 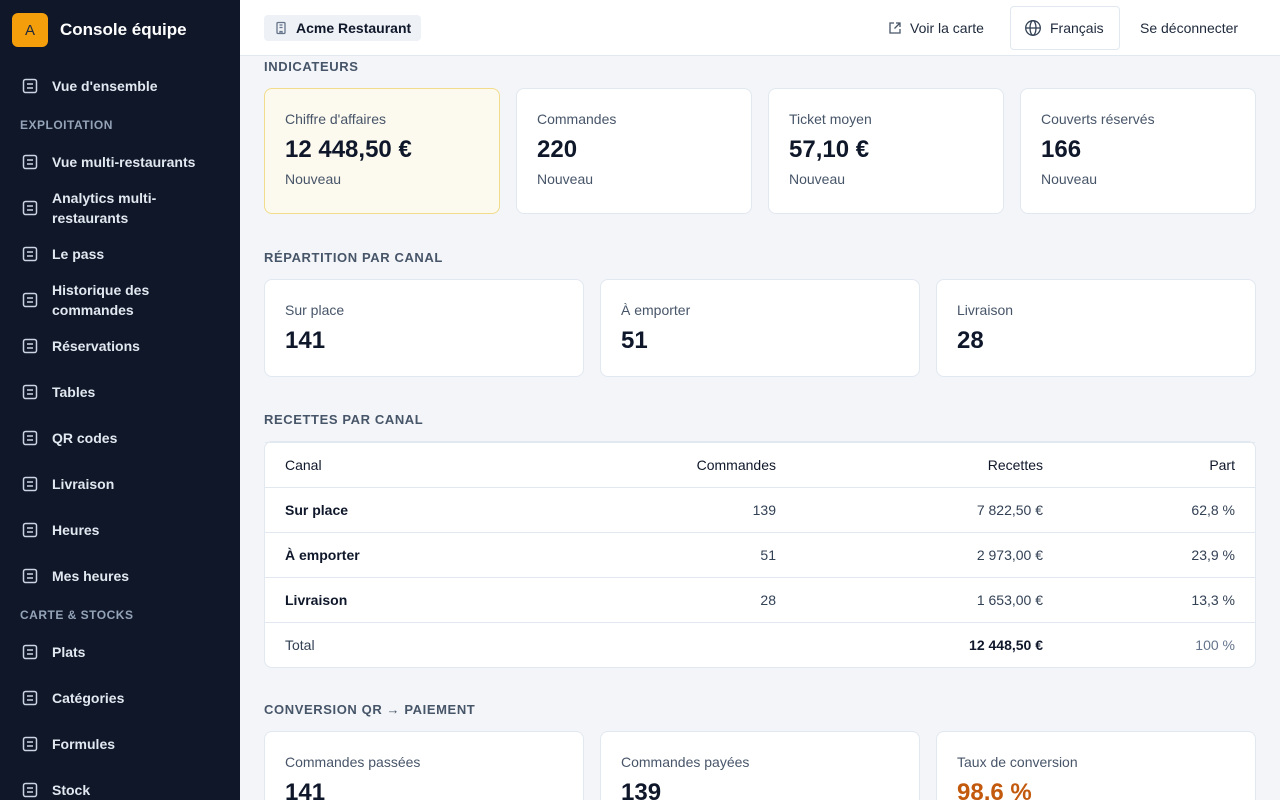 What do you see at coordinates (1159, 644) in the screenshot?
I see `total-share: 100 %` at bounding box center [1159, 644].